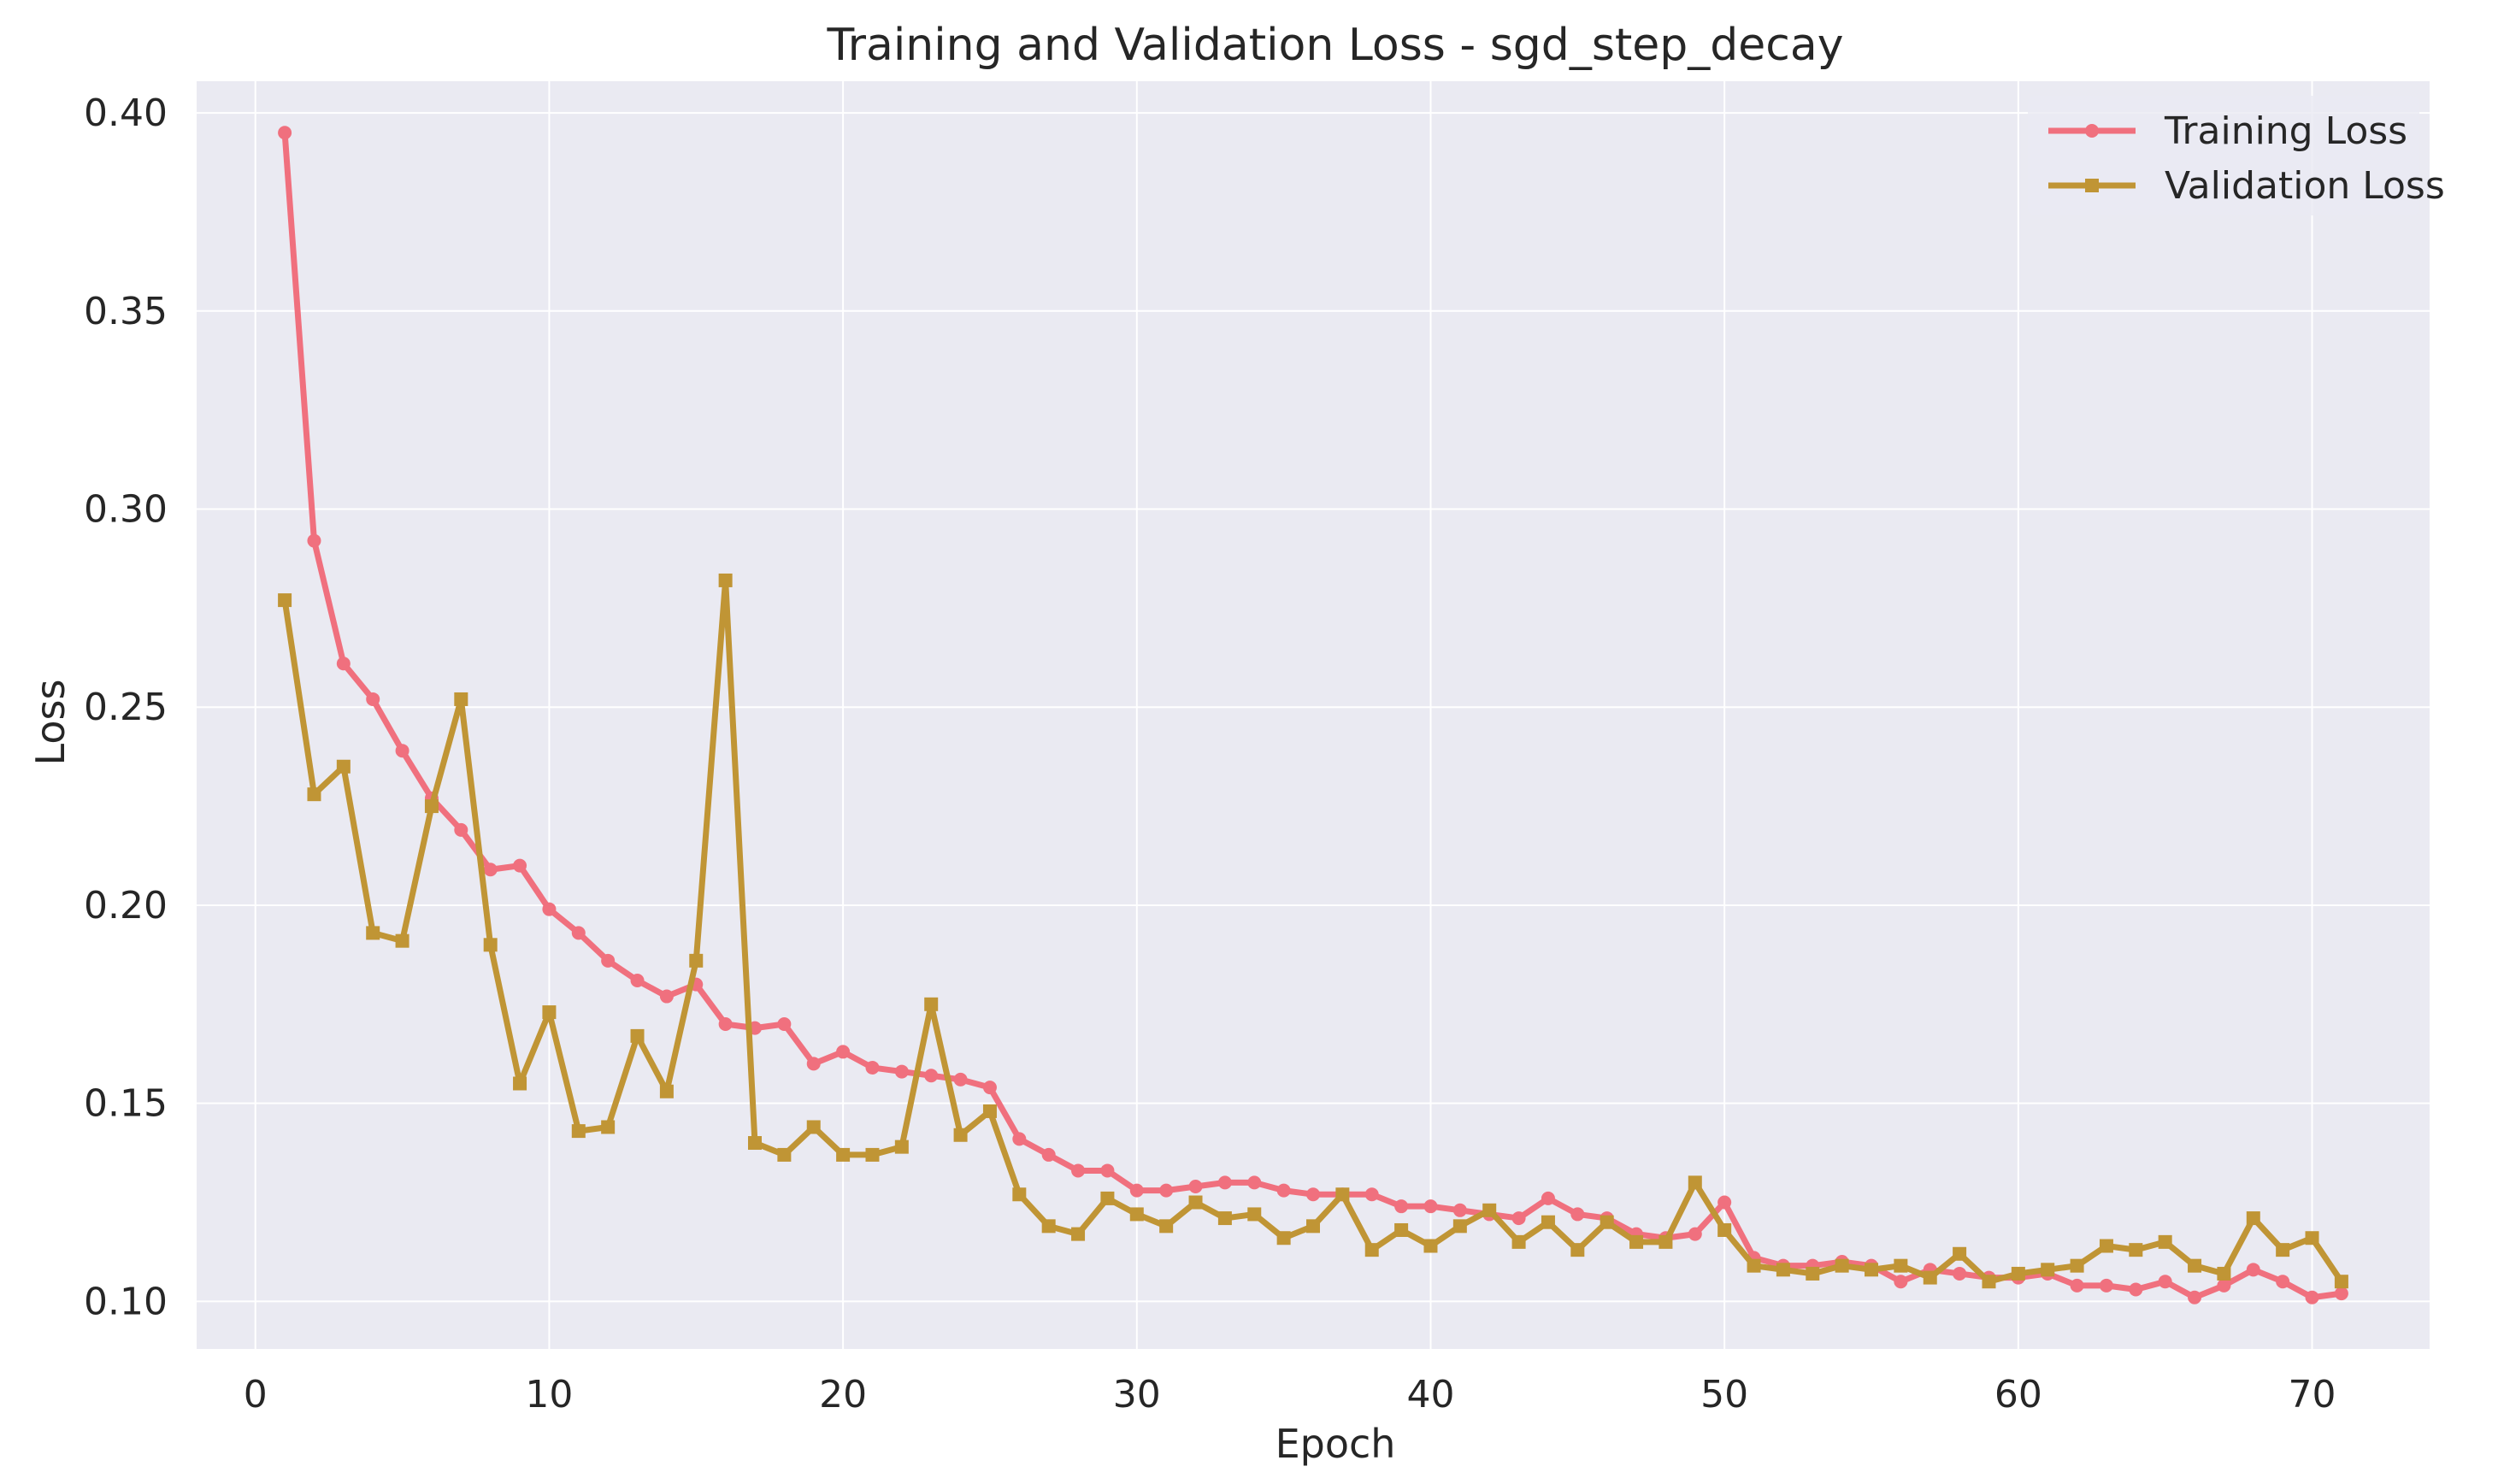  What do you see at coordinates (126, 1301) in the screenshot?
I see `y-tick-label: 0.10` at bounding box center [126, 1301].